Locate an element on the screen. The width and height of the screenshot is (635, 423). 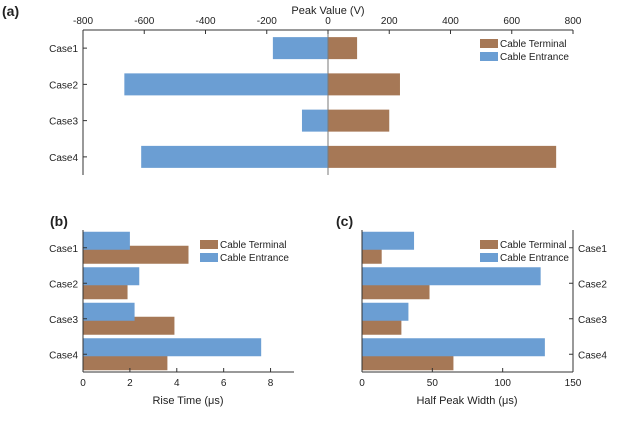
x-tick-label: 100 is located at coordinates (502, 383).